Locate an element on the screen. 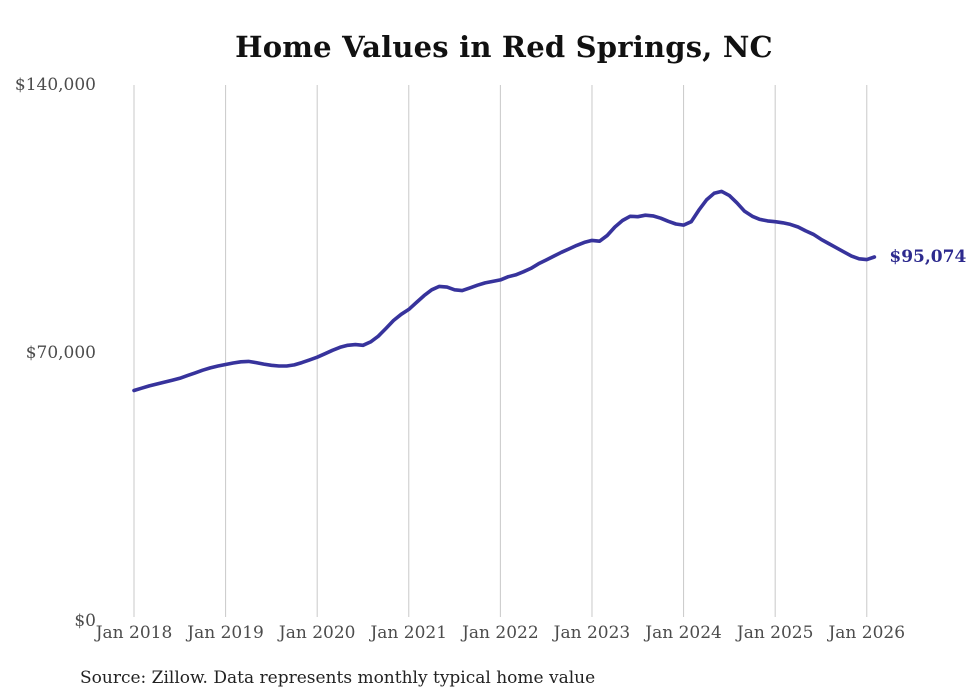 This screenshot has height=699, width=980. x-axis-tick-label: Jan 2021 is located at coordinates (409, 633).